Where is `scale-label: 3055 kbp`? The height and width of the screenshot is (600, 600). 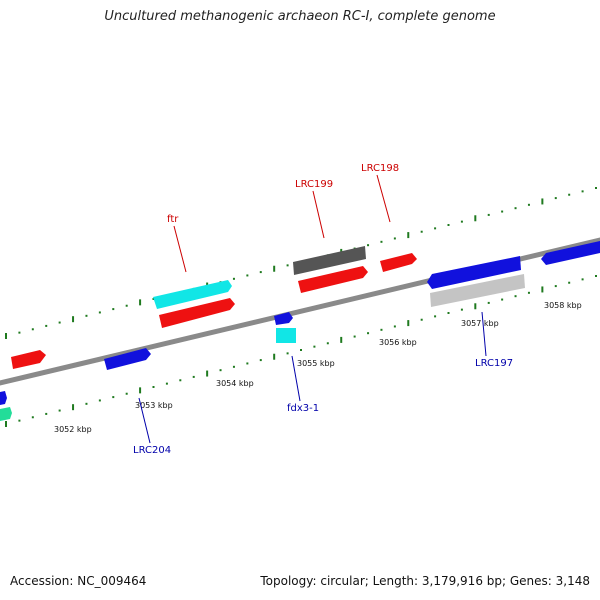 scale-label: 3055 kbp is located at coordinates (316, 363).